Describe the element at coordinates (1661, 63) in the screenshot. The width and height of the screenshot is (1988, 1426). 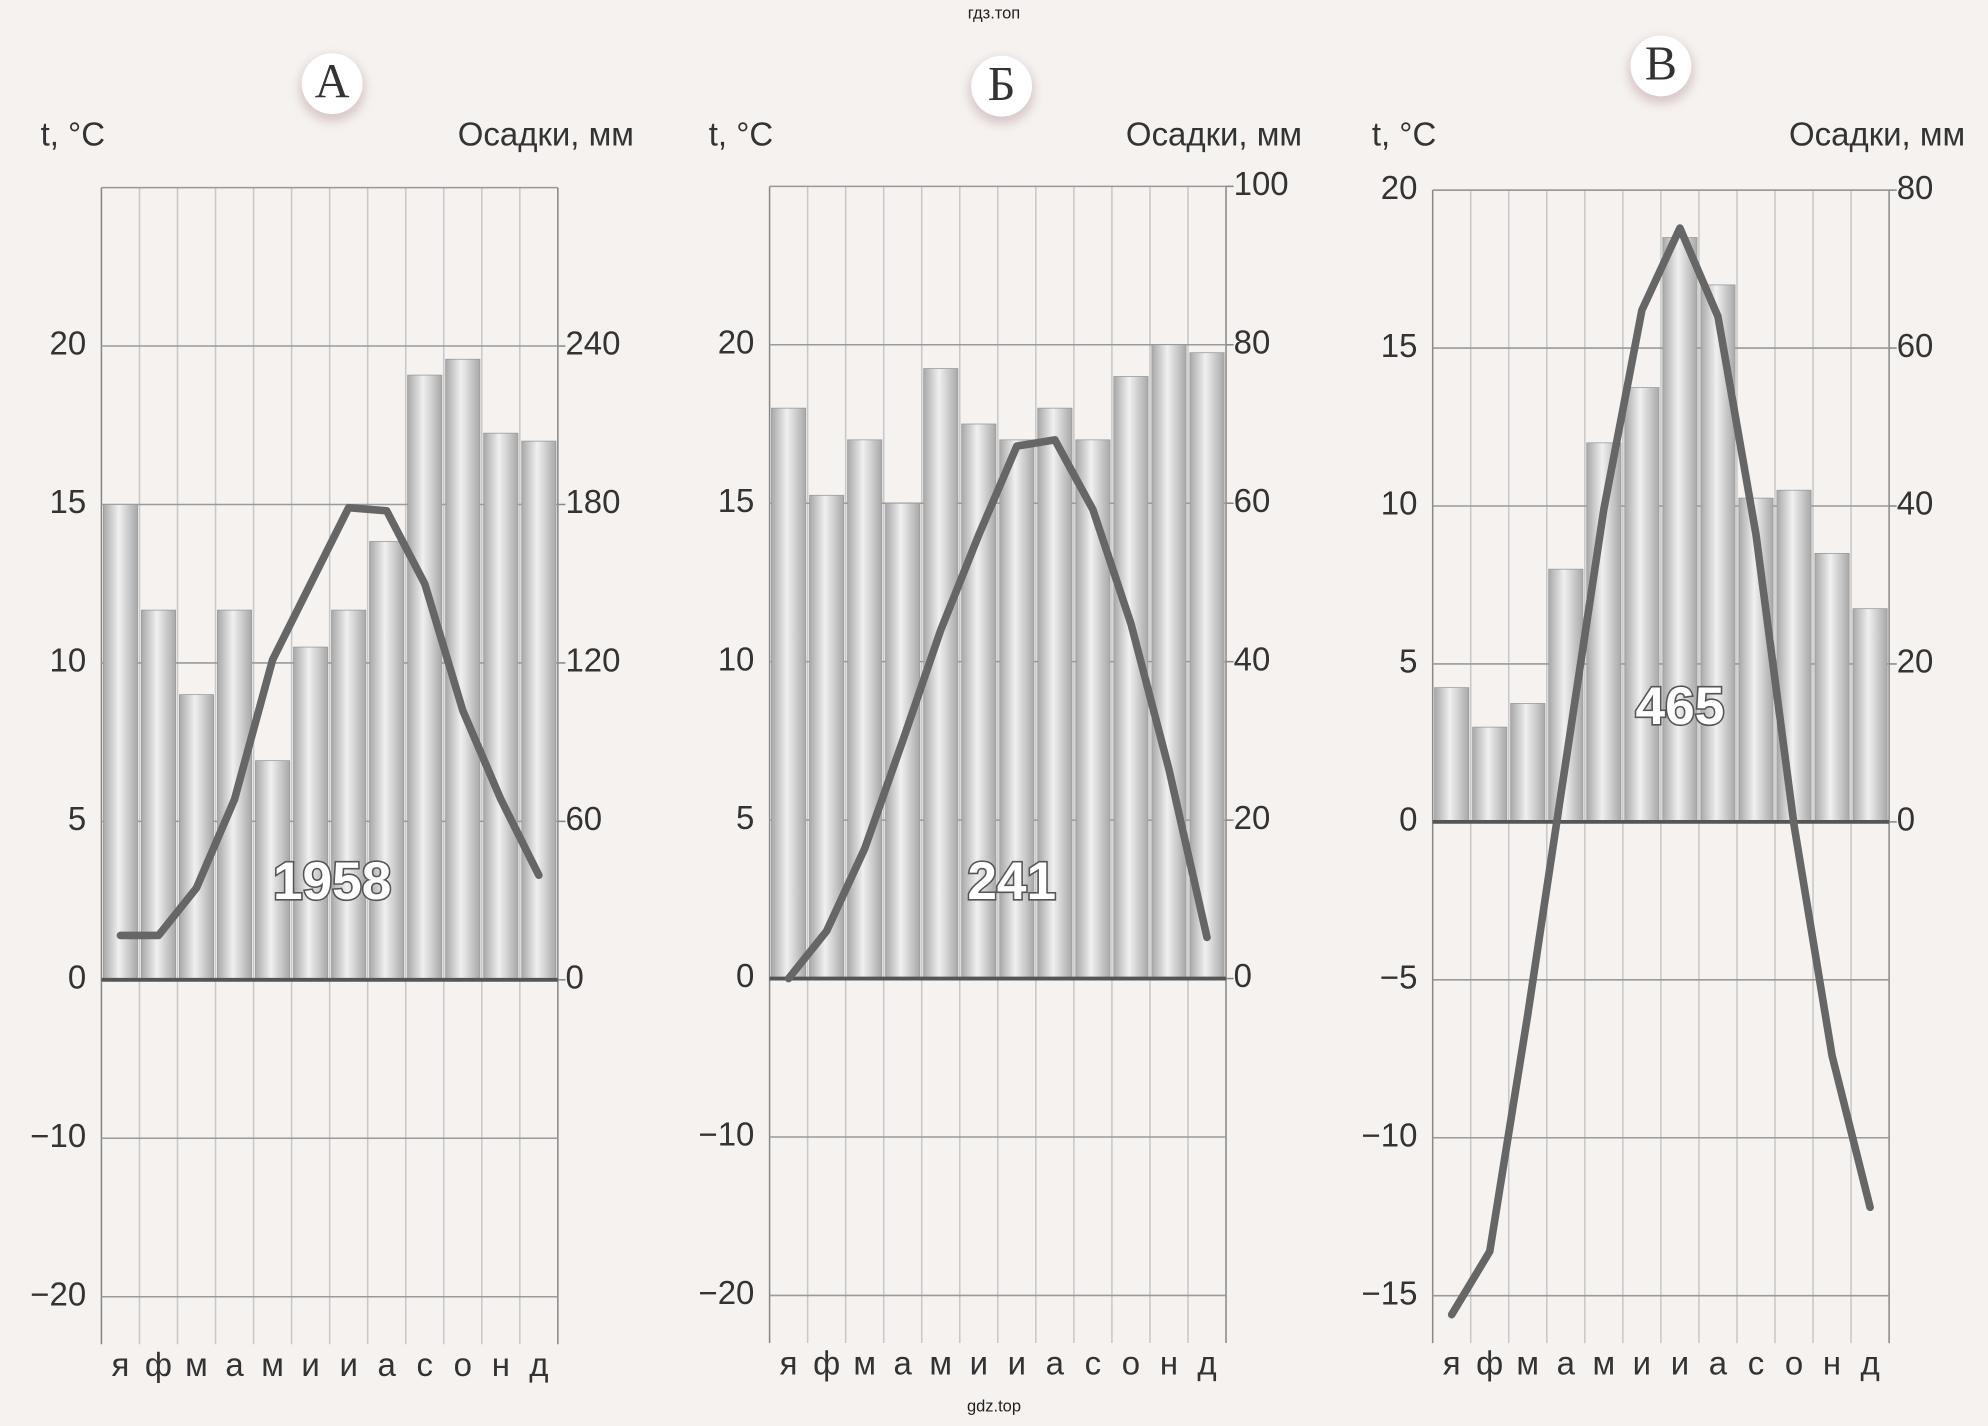
I see `chart-title: В` at that location.